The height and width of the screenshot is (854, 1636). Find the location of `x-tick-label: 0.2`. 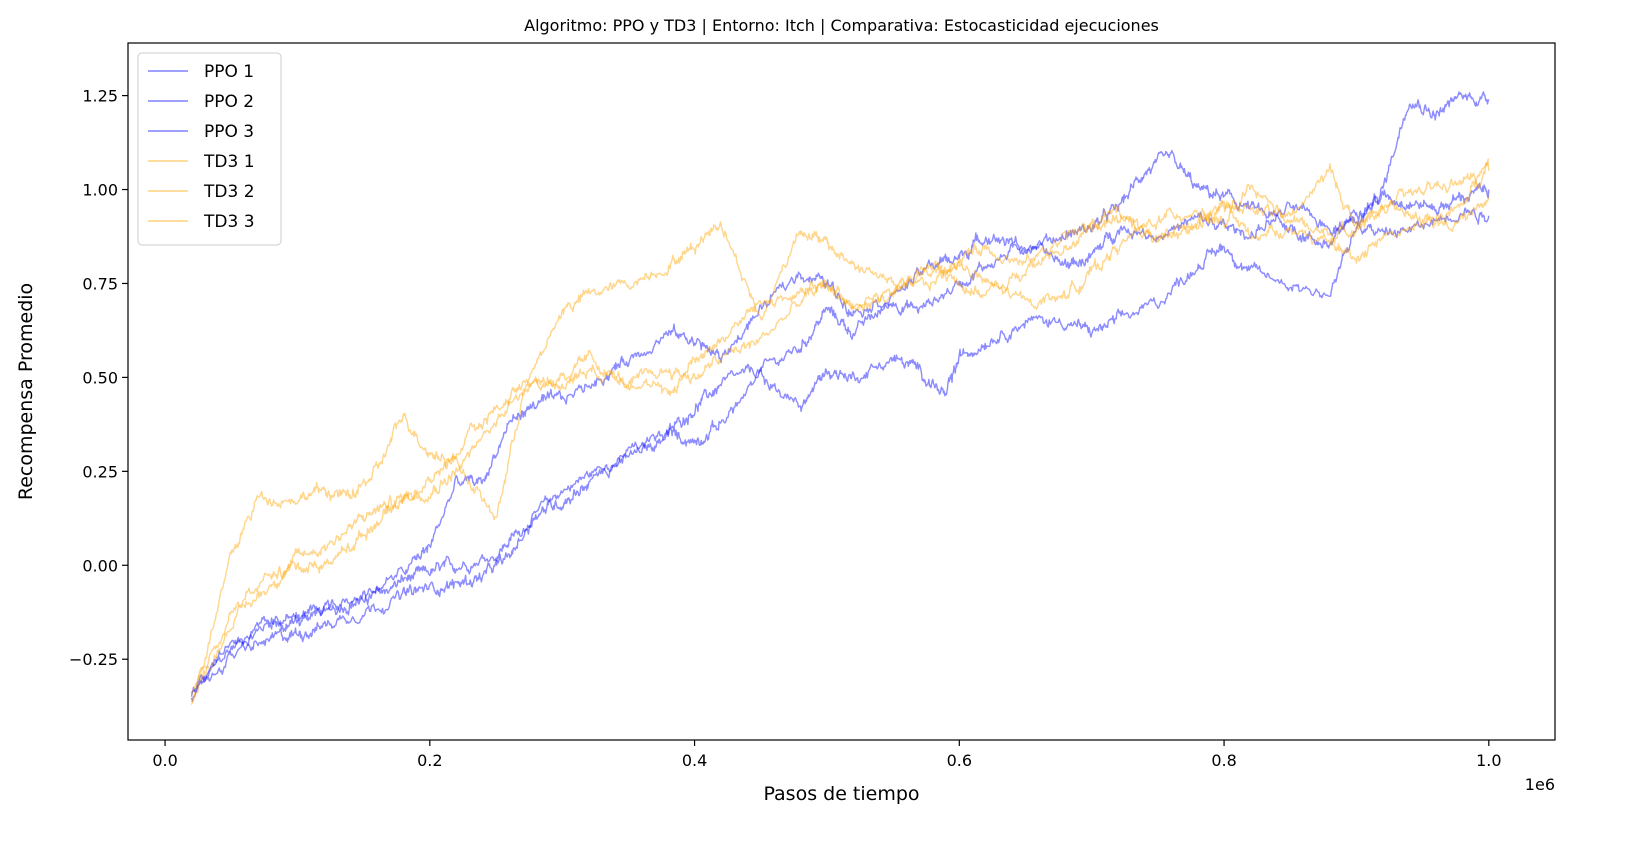

x-tick-label: 0.2 is located at coordinates (429, 760).